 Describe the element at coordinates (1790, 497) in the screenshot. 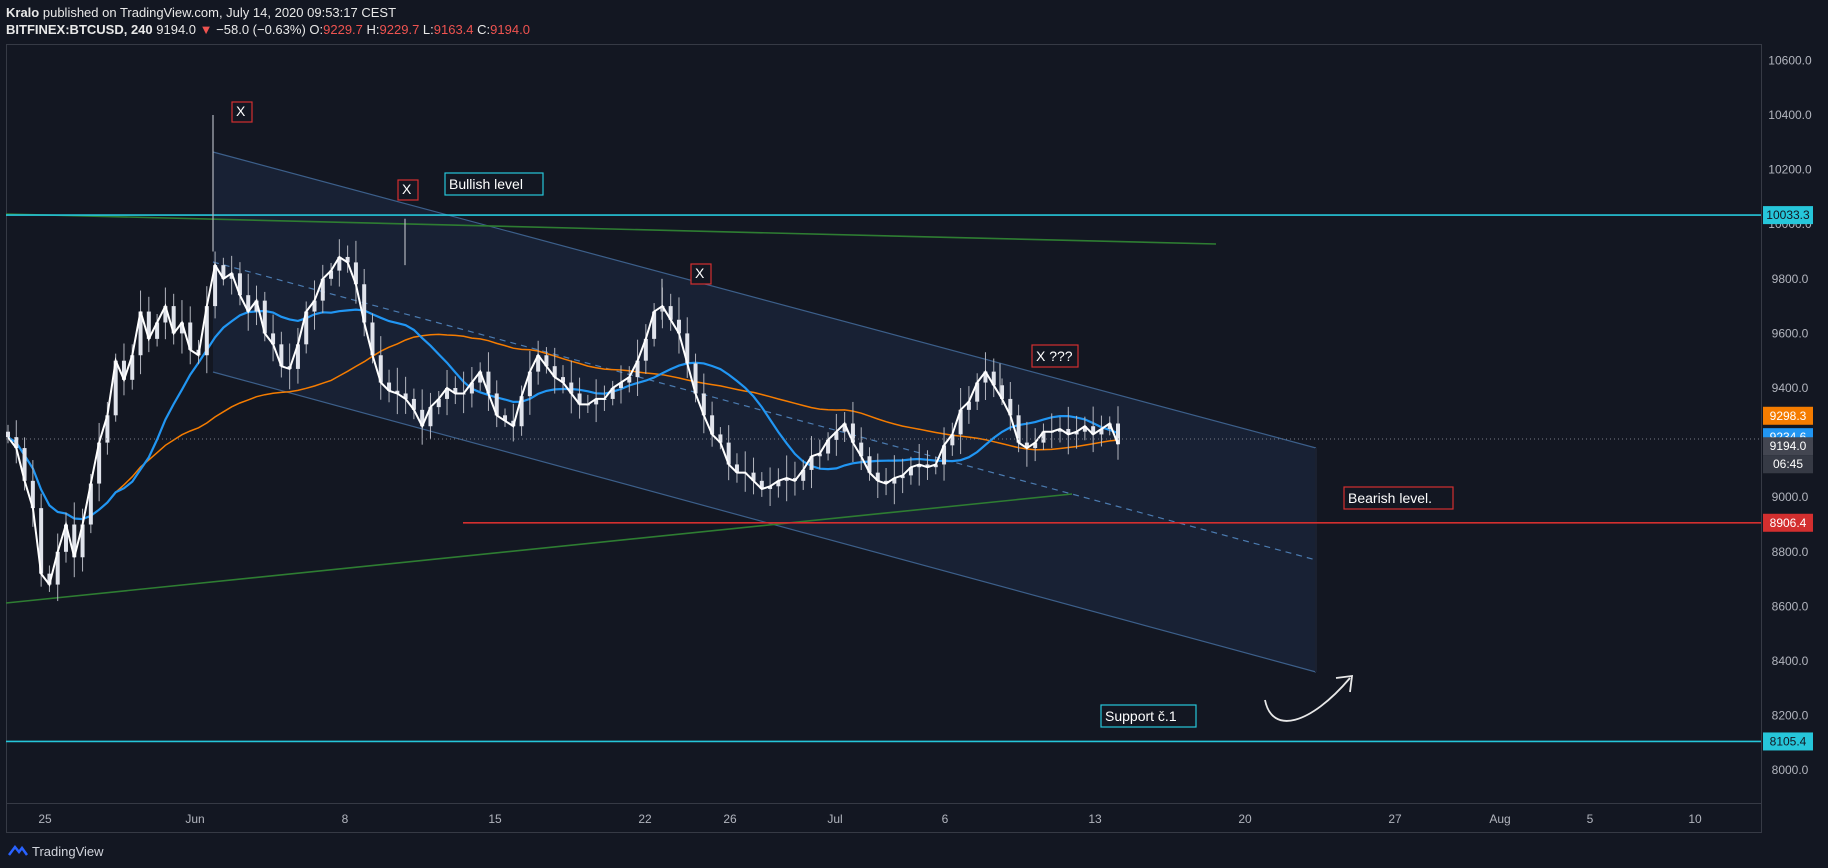

I see `y-tick-label: 9000.0` at that location.